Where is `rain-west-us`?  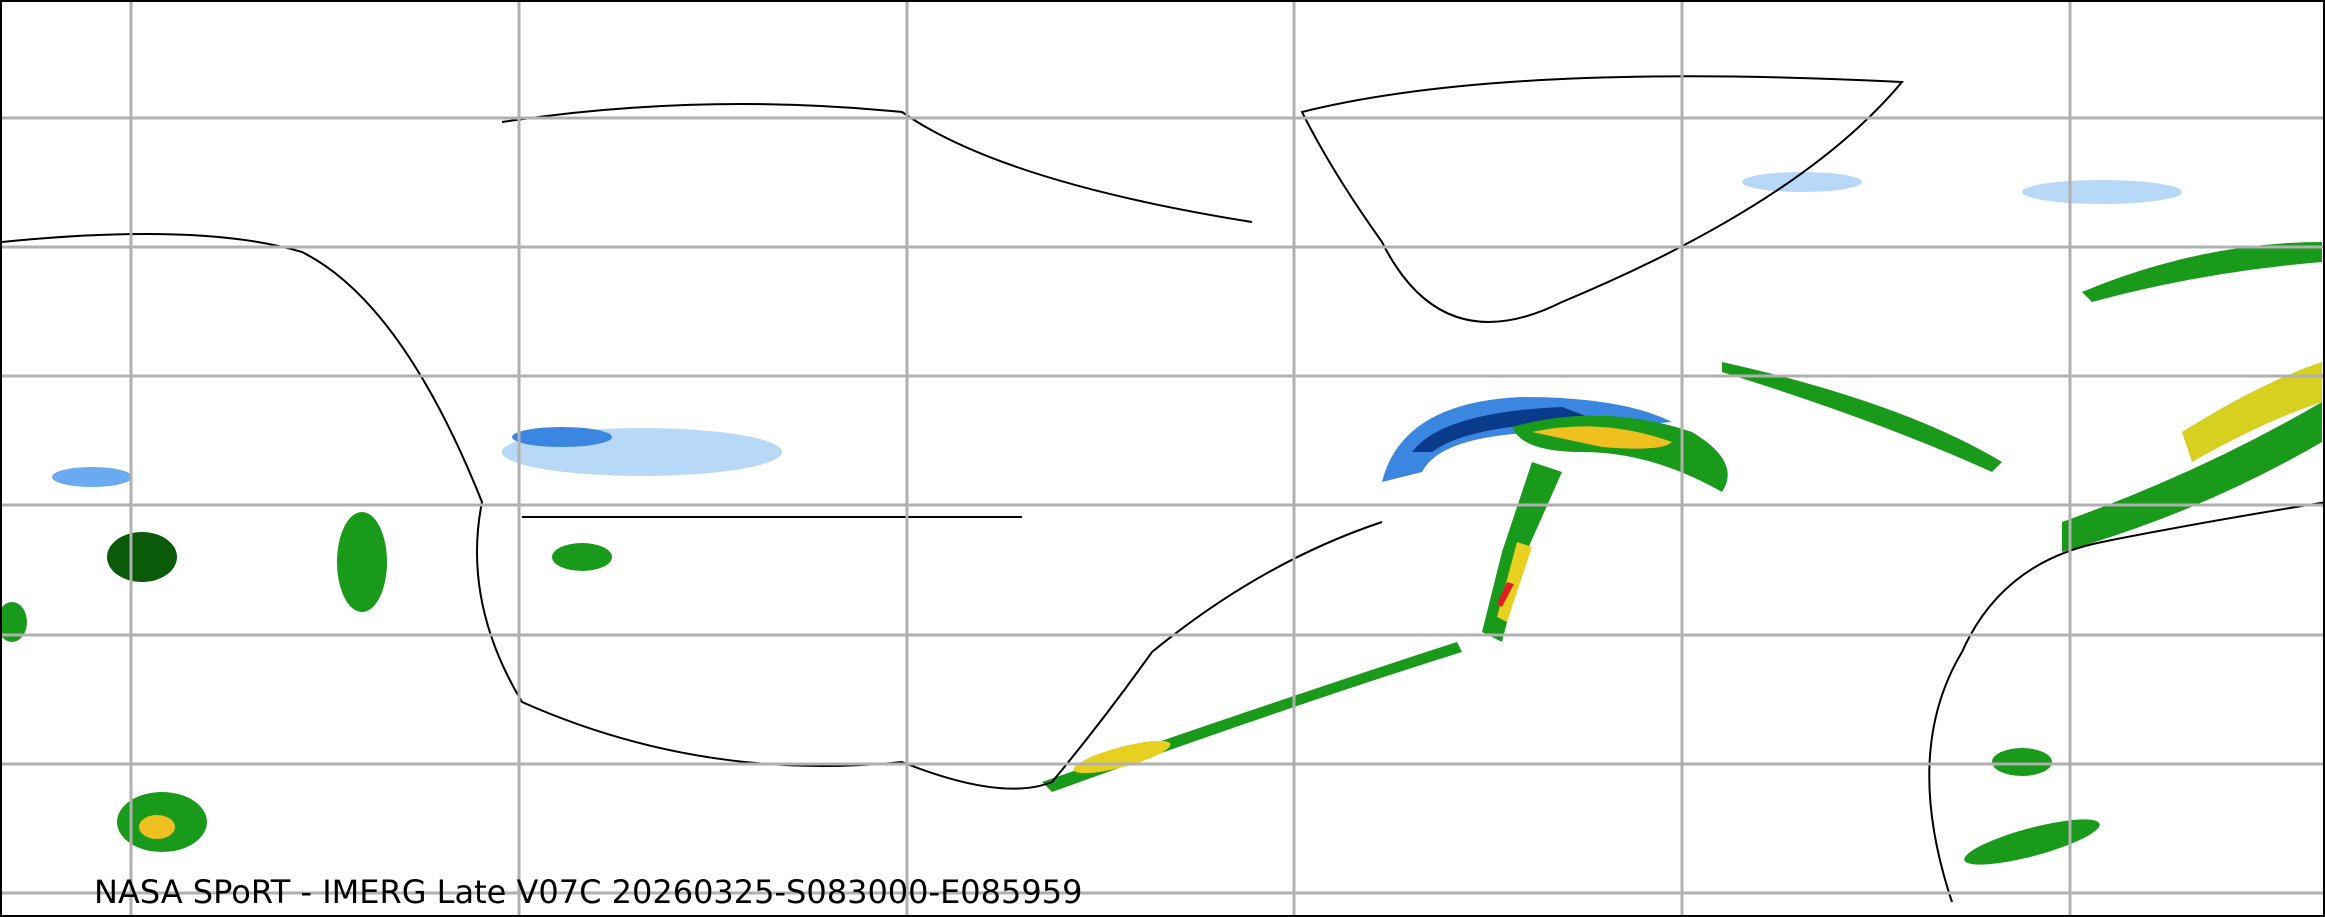
rain-west-us is located at coordinates (307, 577).